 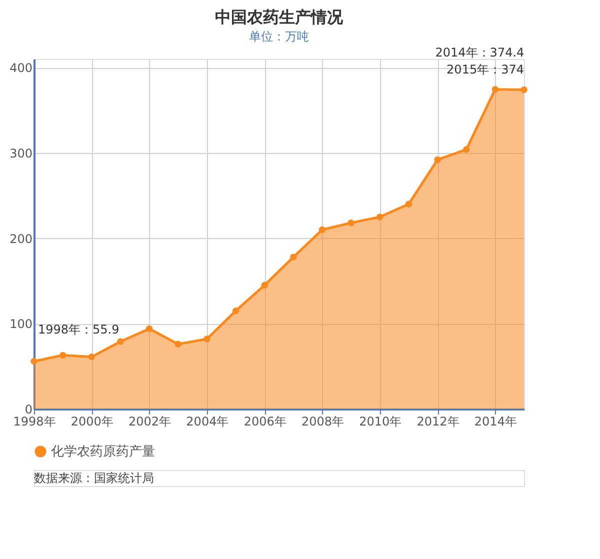 I want to click on x-tick-label: 2012年, so click(x=438, y=421).